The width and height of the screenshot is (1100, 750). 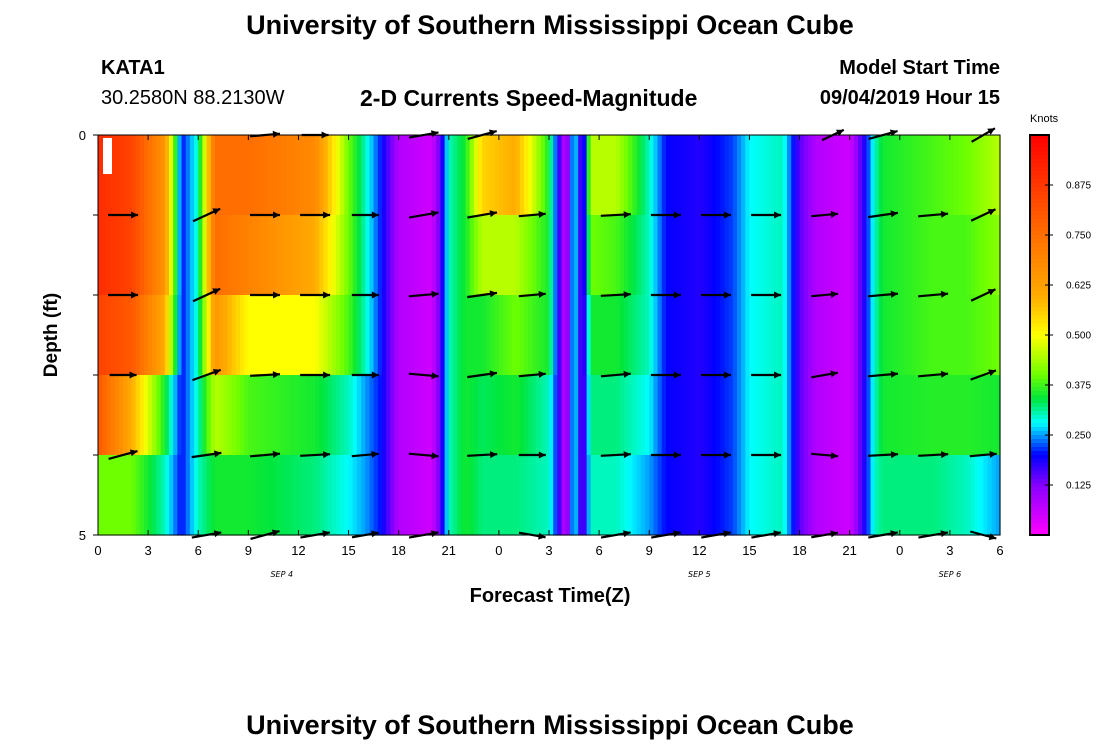 I want to click on x-tick-label: 12, so click(x=699, y=550).